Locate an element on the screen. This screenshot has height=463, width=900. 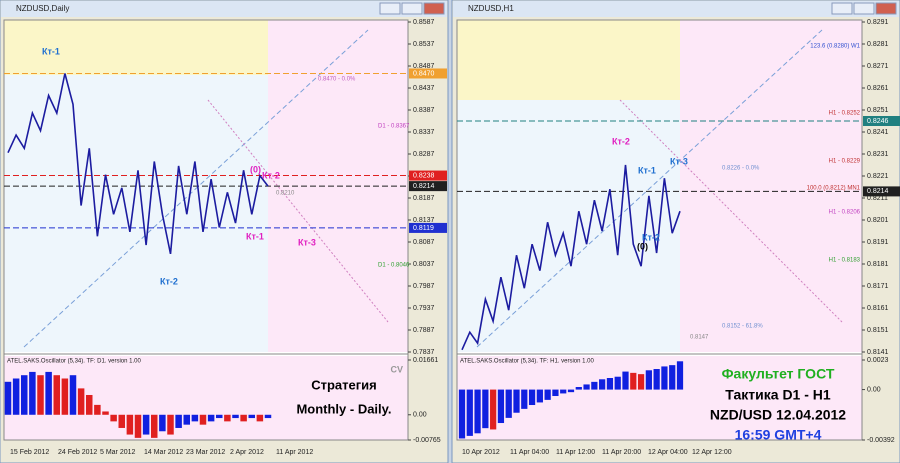
y-tick-label: 0.8291 is located at coordinates (878, 22).